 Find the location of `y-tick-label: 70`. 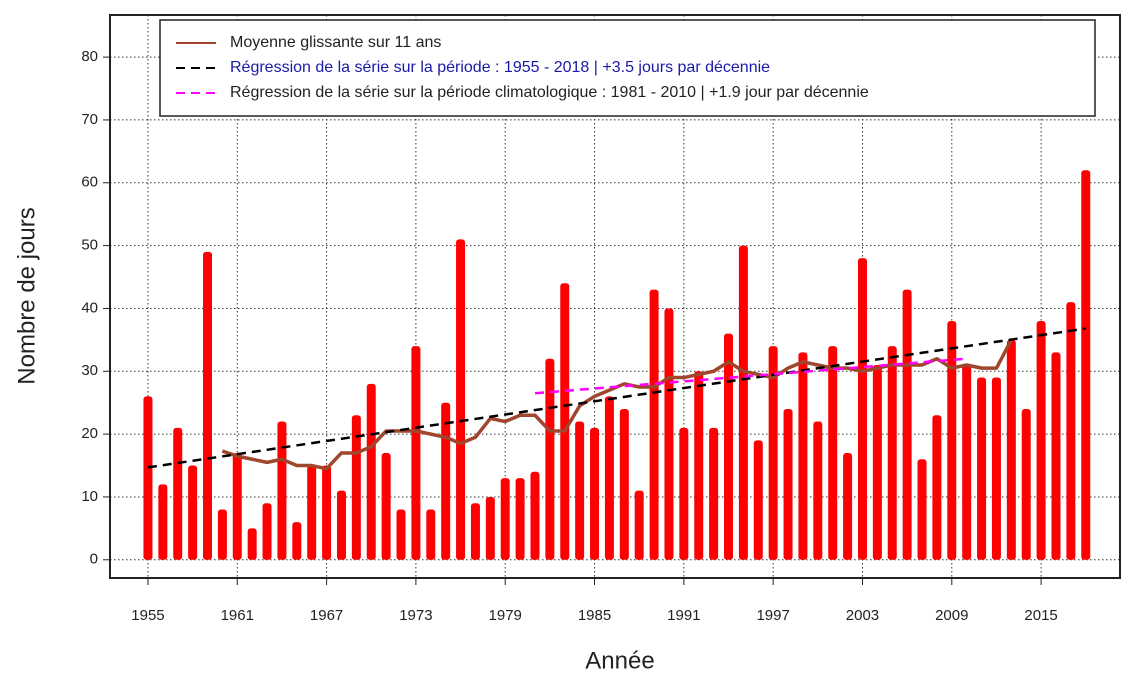

y-tick-label: 70 is located at coordinates (89, 119).